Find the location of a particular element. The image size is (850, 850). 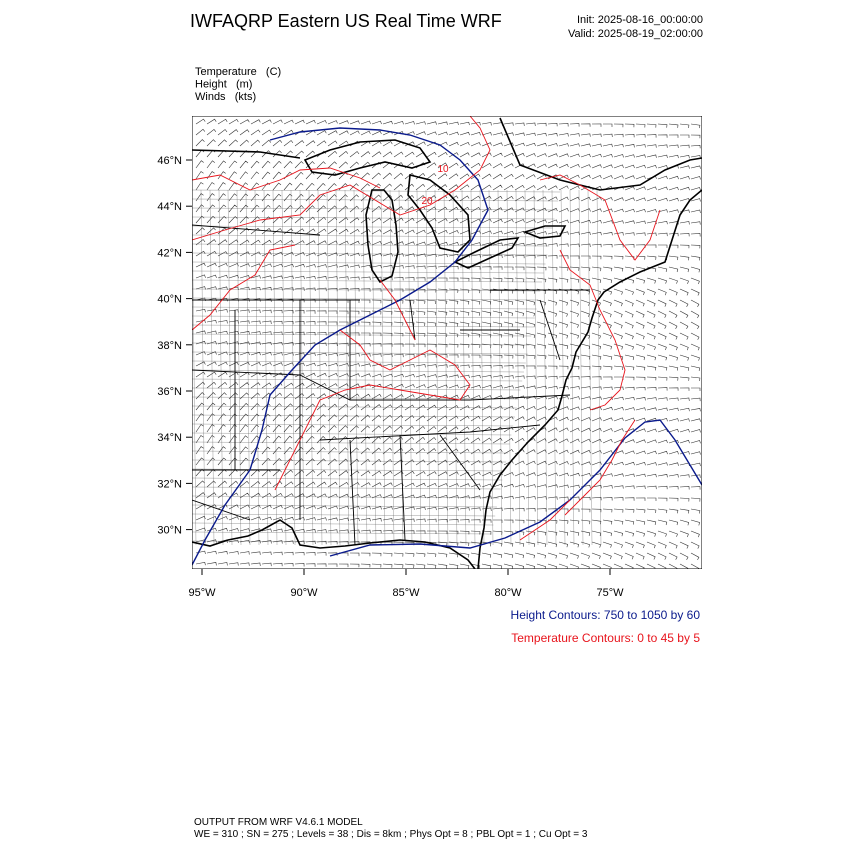

lat-label: 30°N is located at coordinates (169, 531).